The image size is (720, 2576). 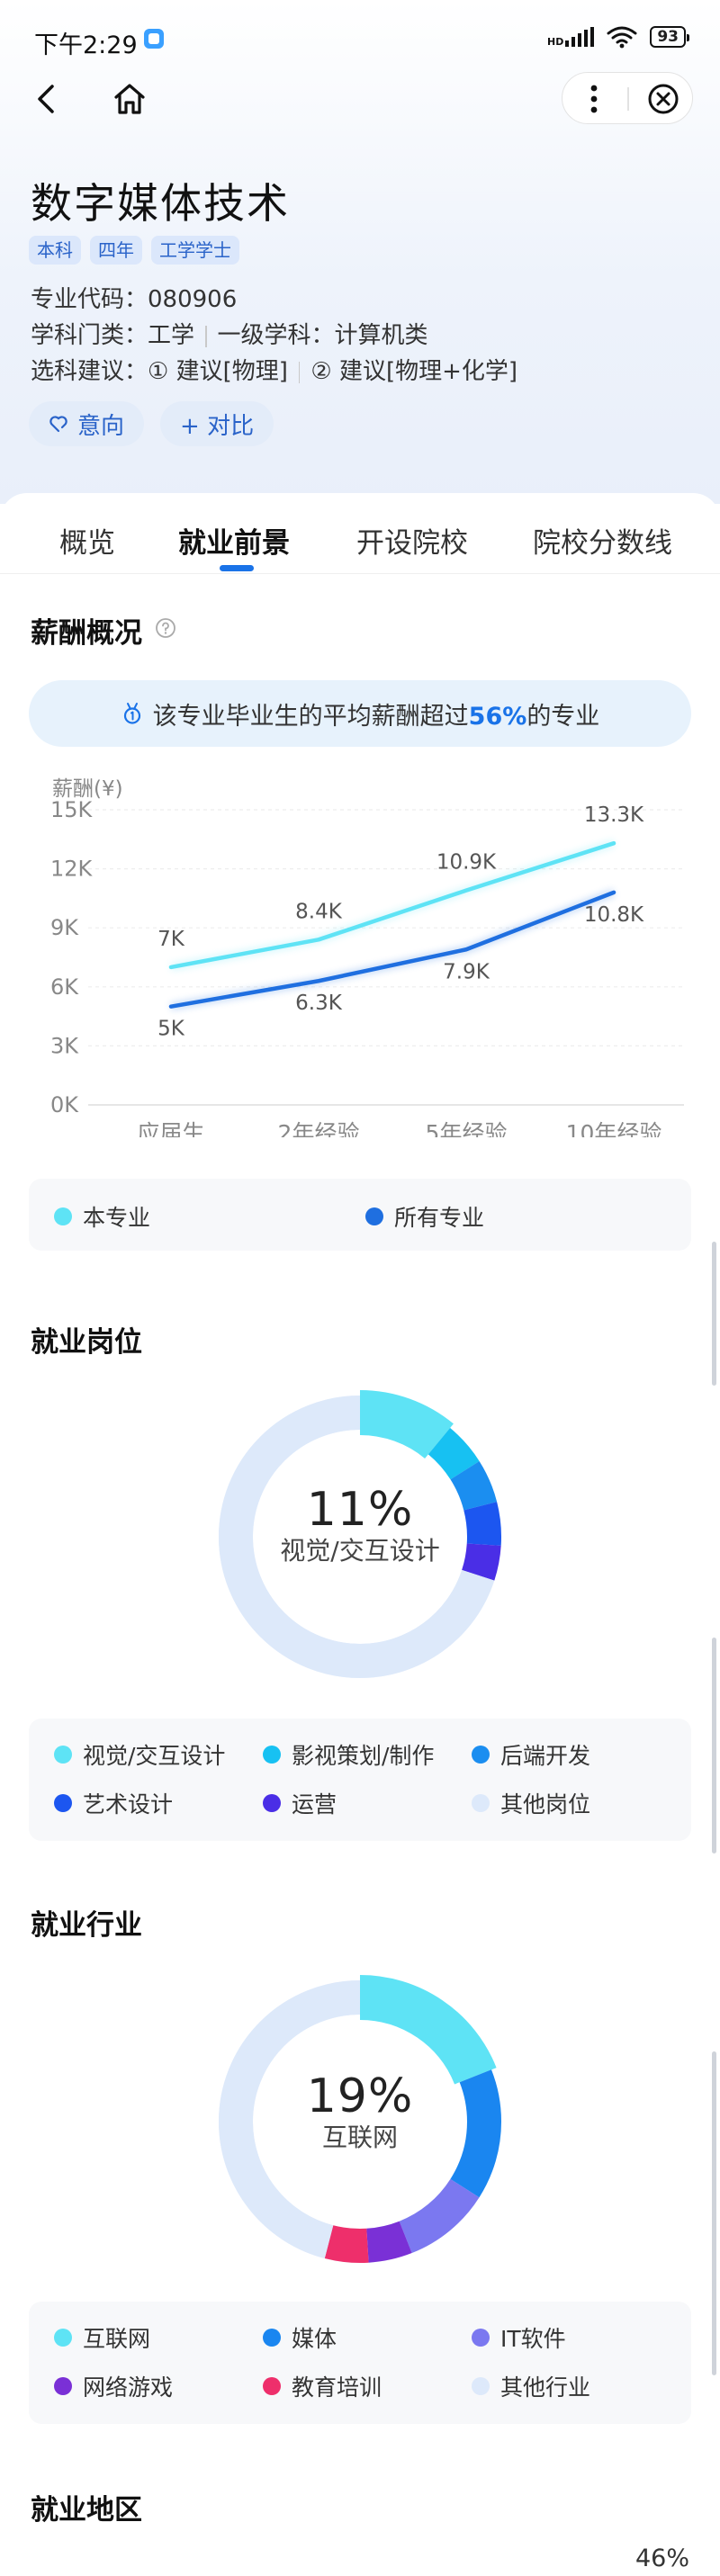 What do you see at coordinates (337, 2388) in the screenshot?
I see `legend-label: 教育培训` at bounding box center [337, 2388].